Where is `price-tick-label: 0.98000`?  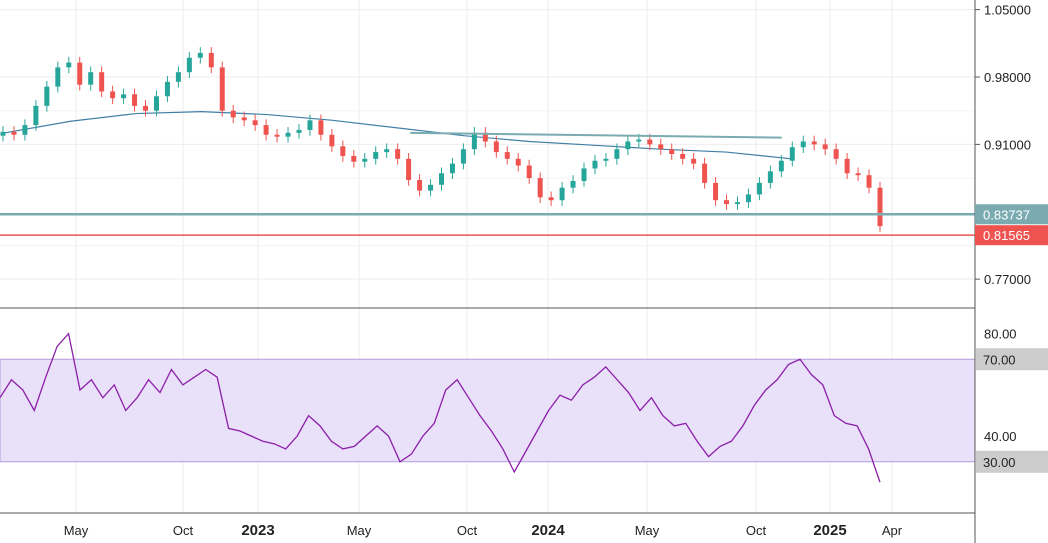 price-tick-label: 0.98000 is located at coordinates (1007, 77).